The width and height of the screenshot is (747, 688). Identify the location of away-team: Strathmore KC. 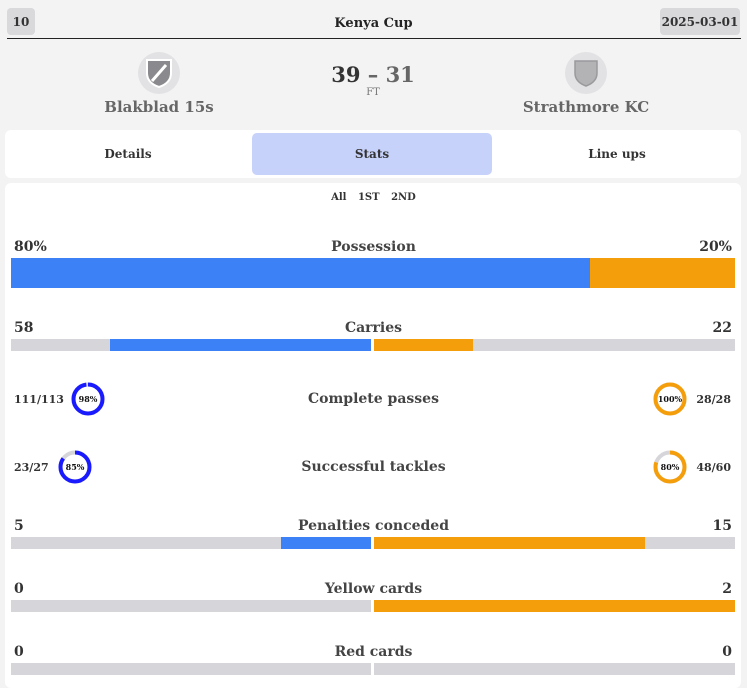
(586, 84).